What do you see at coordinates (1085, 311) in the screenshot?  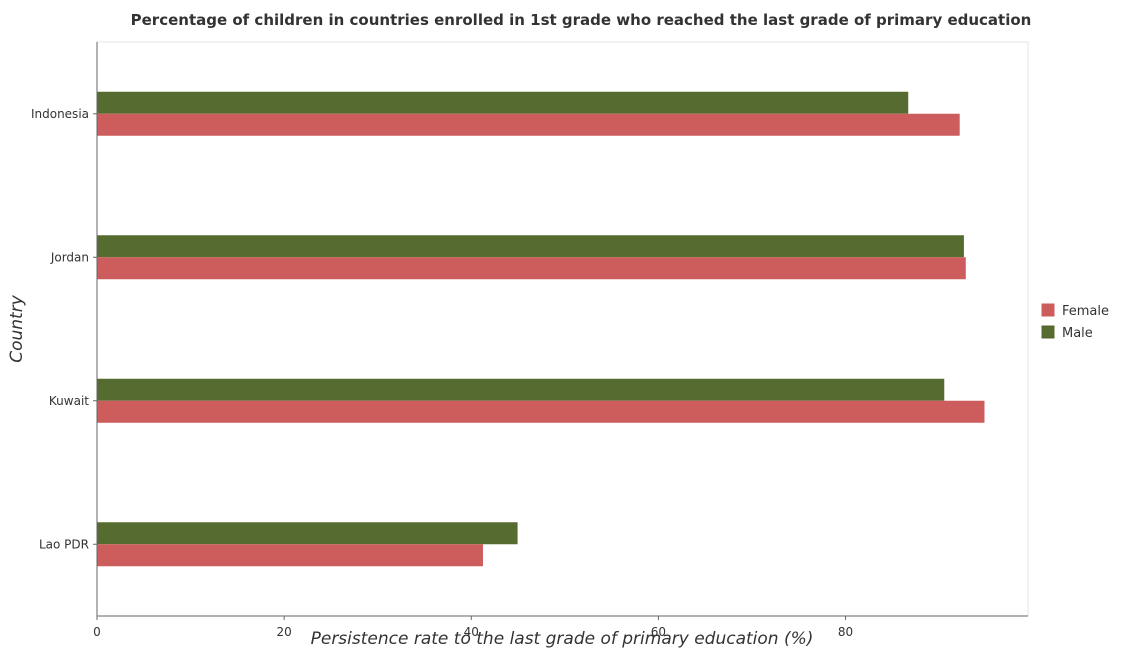 I see `legend-label-female: Female` at bounding box center [1085, 311].